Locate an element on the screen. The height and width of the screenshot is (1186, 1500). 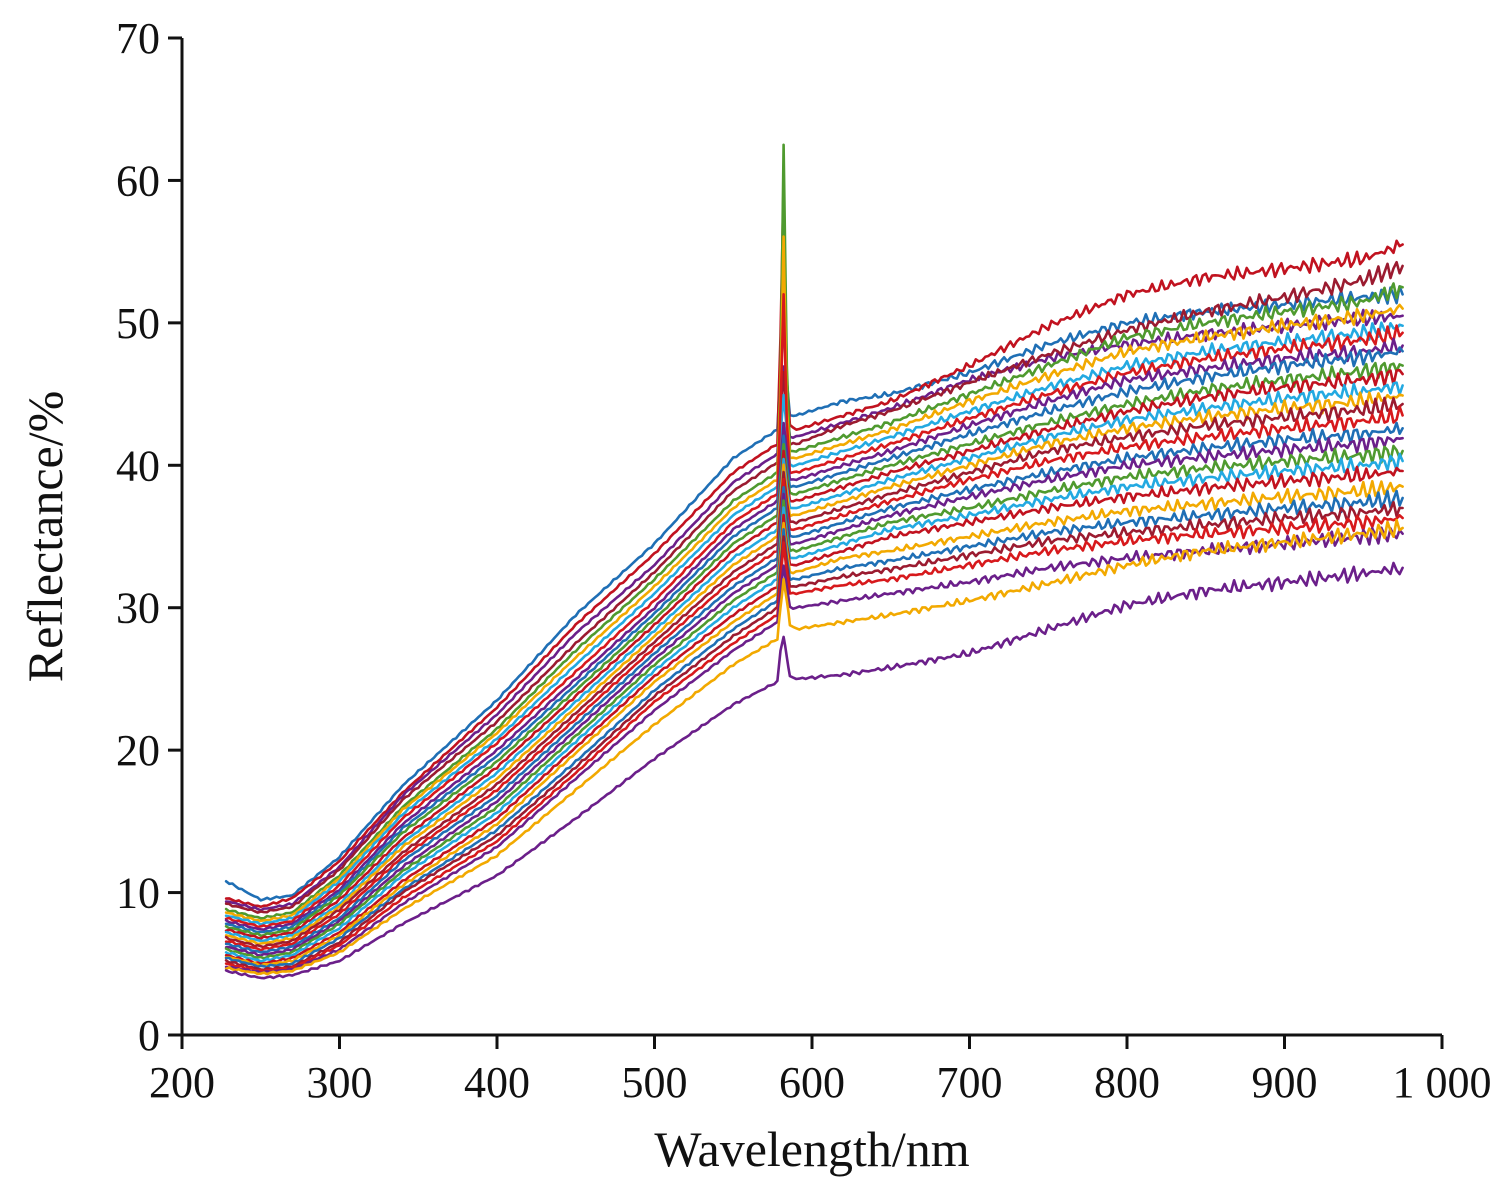
x-tick-label: 700 is located at coordinates (970, 1082).